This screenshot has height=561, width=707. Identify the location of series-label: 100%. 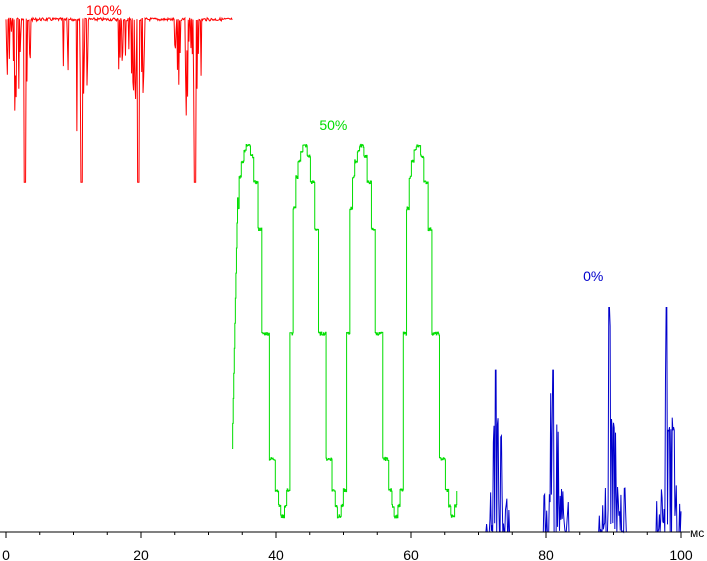
(104, 10).